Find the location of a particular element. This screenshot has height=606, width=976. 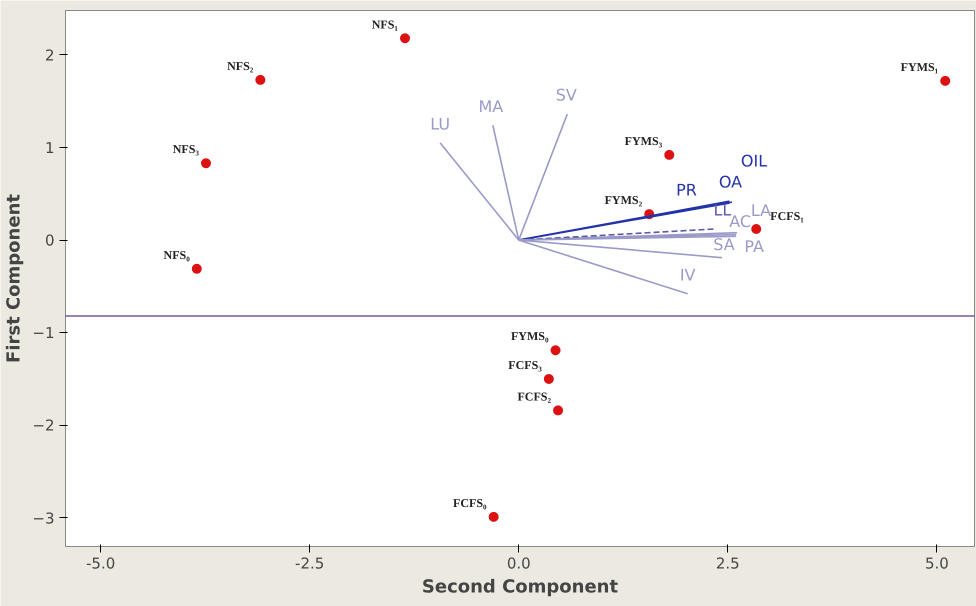

series-label: SV is located at coordinates (566, 95).